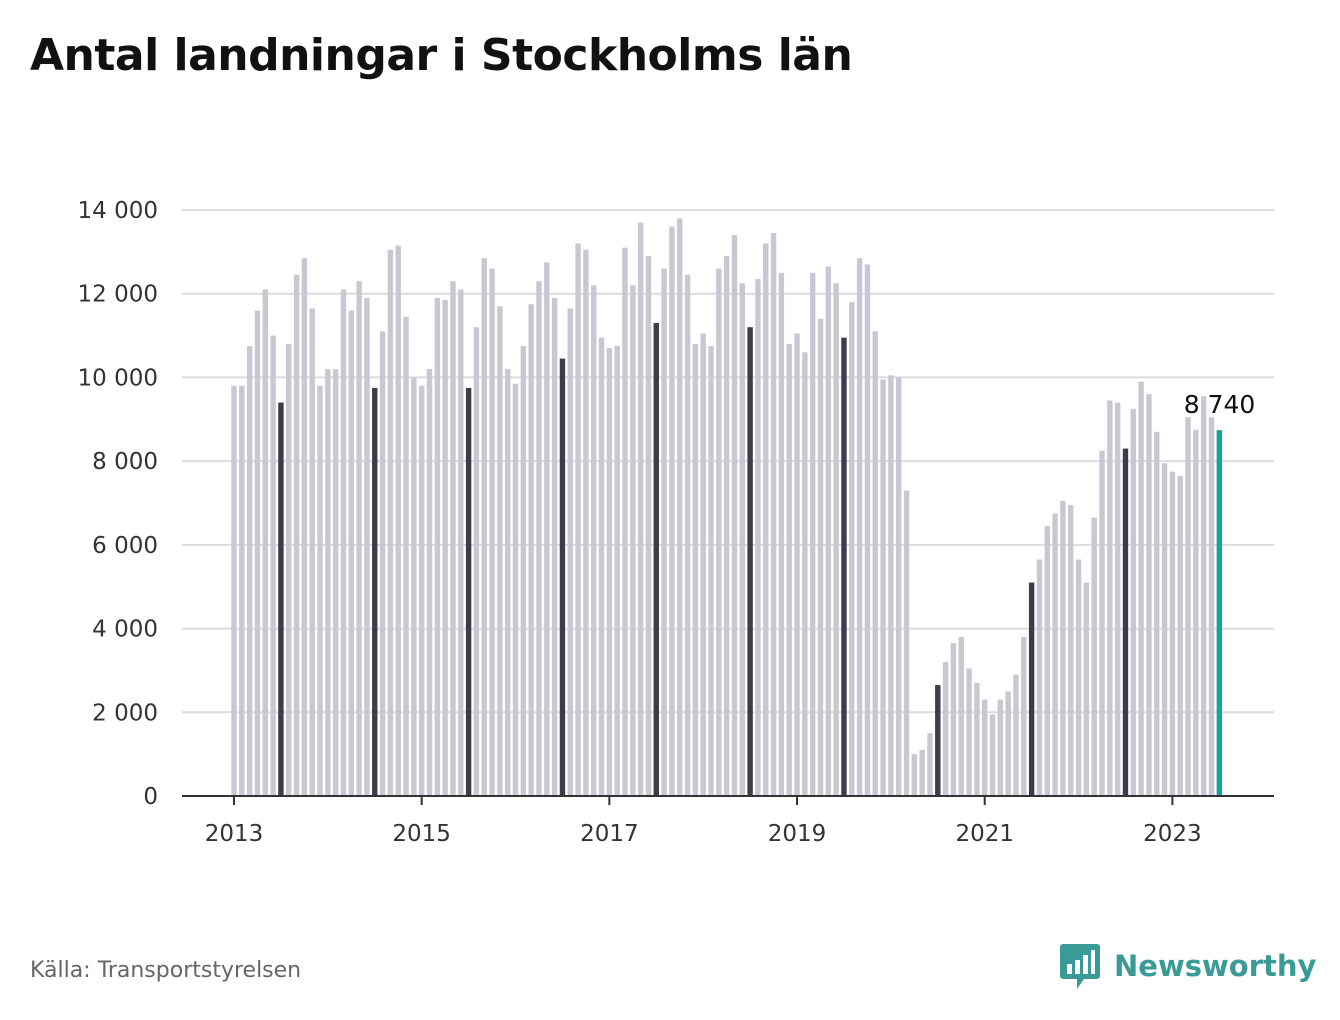 The height and width of the screenshot is (1020, 1340). I want to click on annotations: 8 740, so click(1220, 404).